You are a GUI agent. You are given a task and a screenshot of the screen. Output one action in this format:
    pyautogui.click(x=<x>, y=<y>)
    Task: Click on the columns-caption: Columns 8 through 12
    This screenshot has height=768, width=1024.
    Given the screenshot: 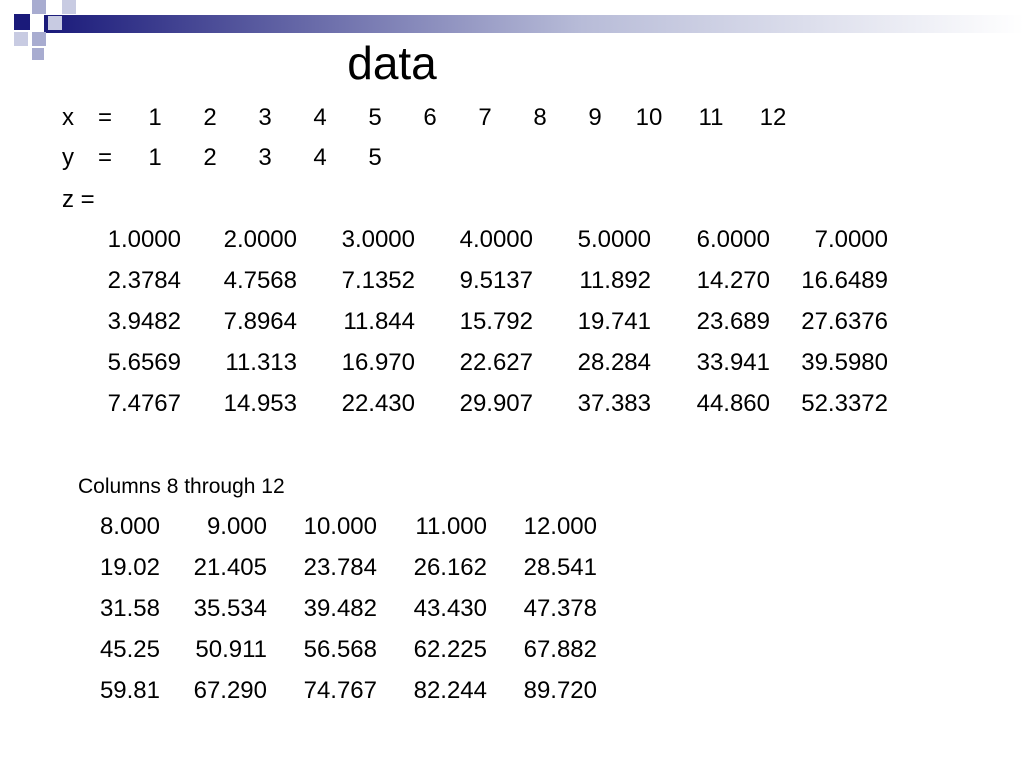 What is the action you would take?
    pyautogui.click(x=181, y=486)
    